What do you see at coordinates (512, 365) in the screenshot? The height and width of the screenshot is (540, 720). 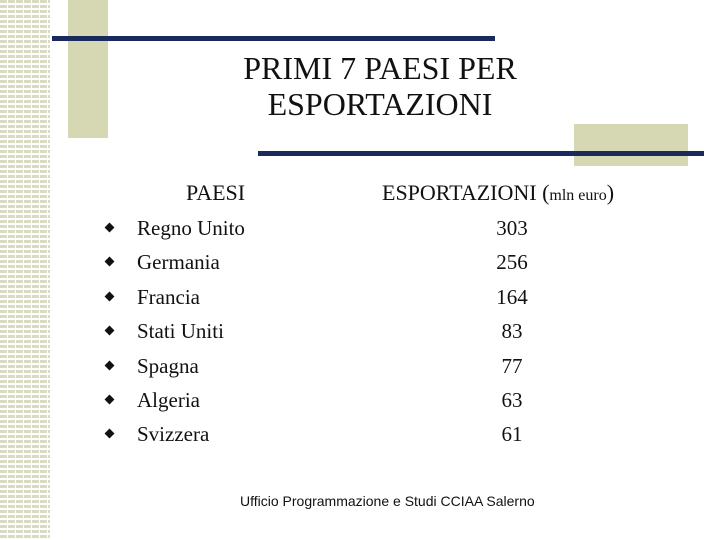 I see `export-value: 77` at bounding box center [512, 365].